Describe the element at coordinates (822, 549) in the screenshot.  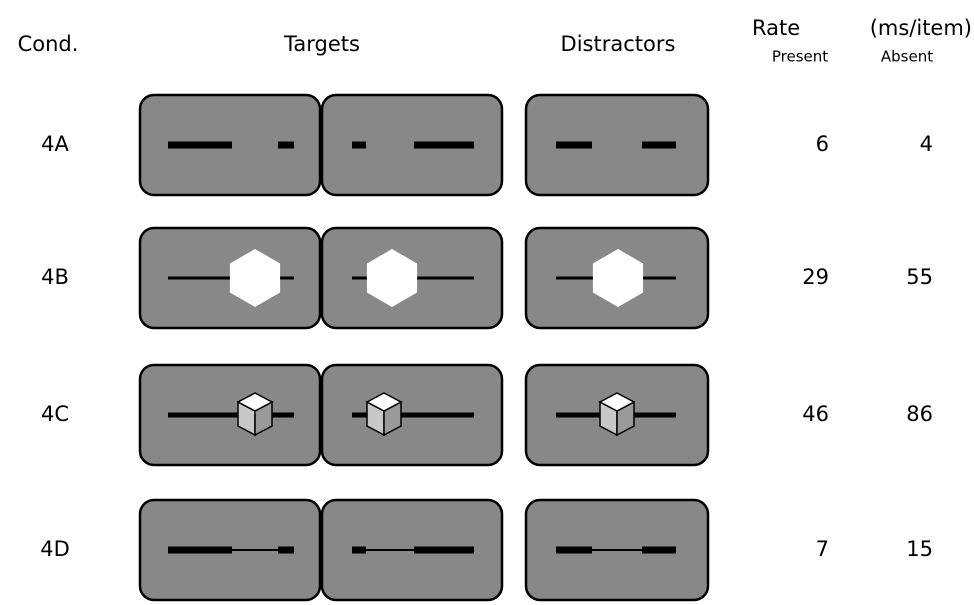
I see `rate-present: 7` at that location.